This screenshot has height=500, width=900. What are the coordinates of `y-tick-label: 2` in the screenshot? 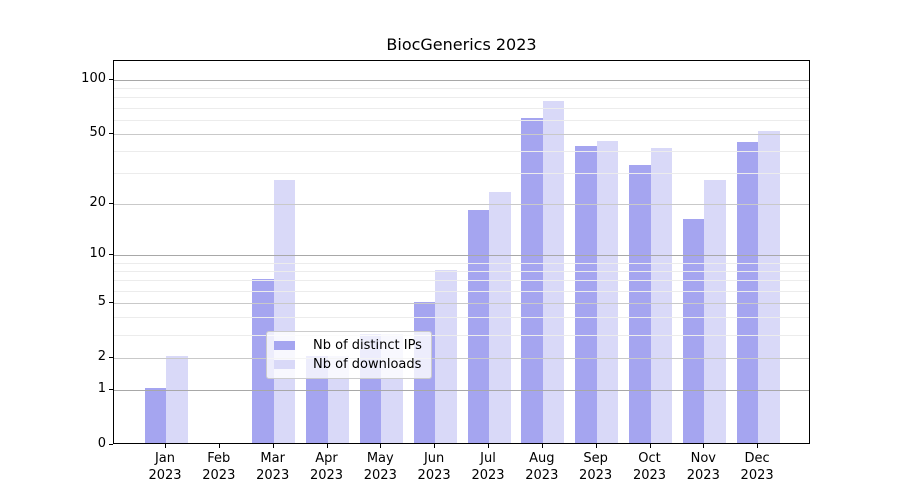 It's located at (101, 356).